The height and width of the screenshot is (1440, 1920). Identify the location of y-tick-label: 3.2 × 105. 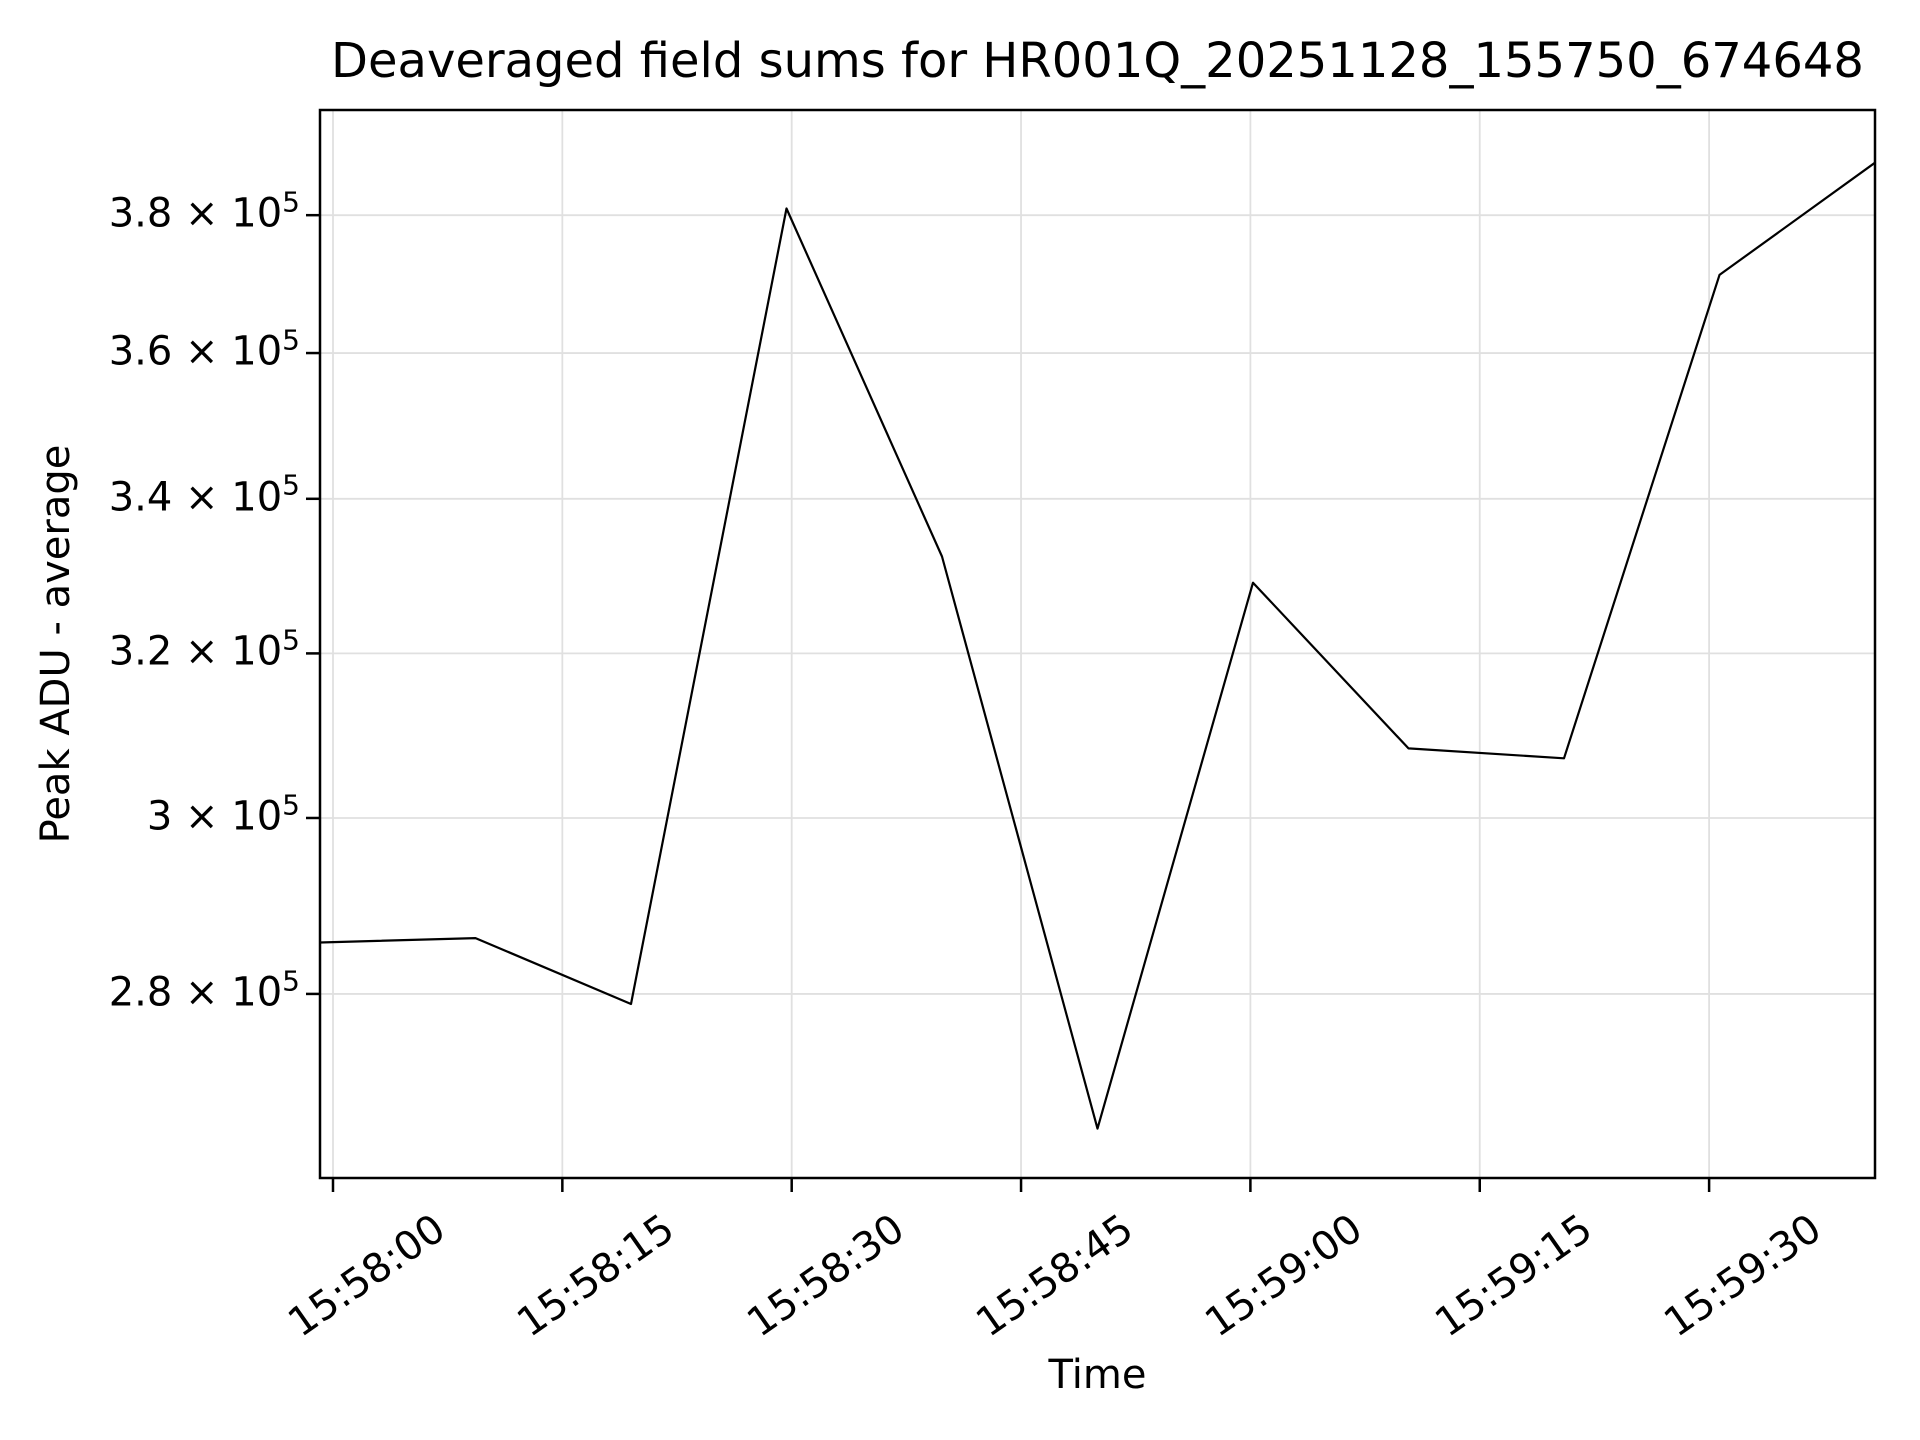
(204, 649).